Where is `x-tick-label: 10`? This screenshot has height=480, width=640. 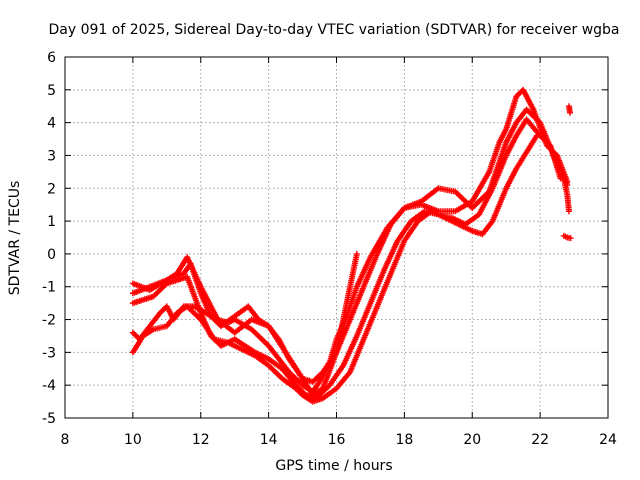 x-tick-label: 10 is located at coordinates (133, 440).